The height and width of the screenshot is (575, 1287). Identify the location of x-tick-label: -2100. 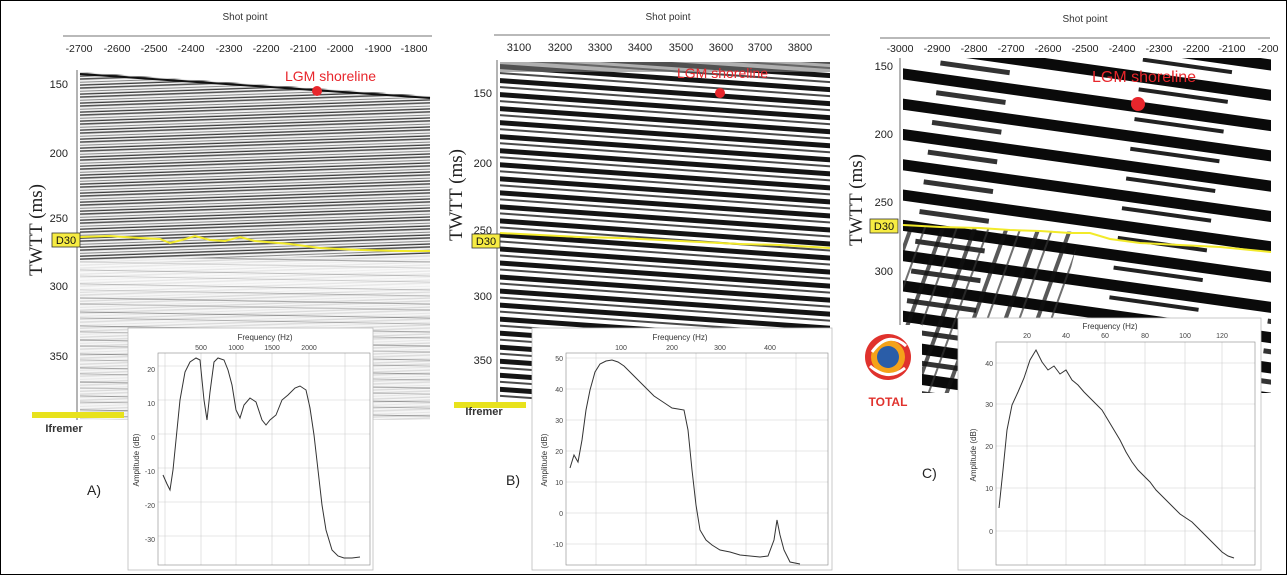
(1232, 49).